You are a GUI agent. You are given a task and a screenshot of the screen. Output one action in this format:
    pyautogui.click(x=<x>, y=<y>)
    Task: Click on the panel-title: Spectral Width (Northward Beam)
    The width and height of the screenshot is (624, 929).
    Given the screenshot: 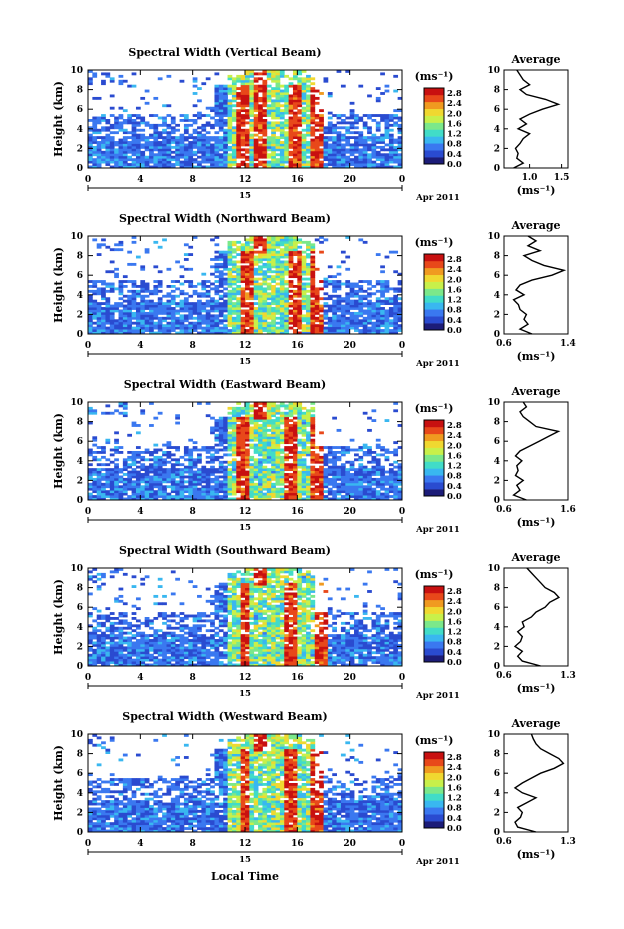 What is the action you would take?
    pyautogui.click(x=225, y=218)
    